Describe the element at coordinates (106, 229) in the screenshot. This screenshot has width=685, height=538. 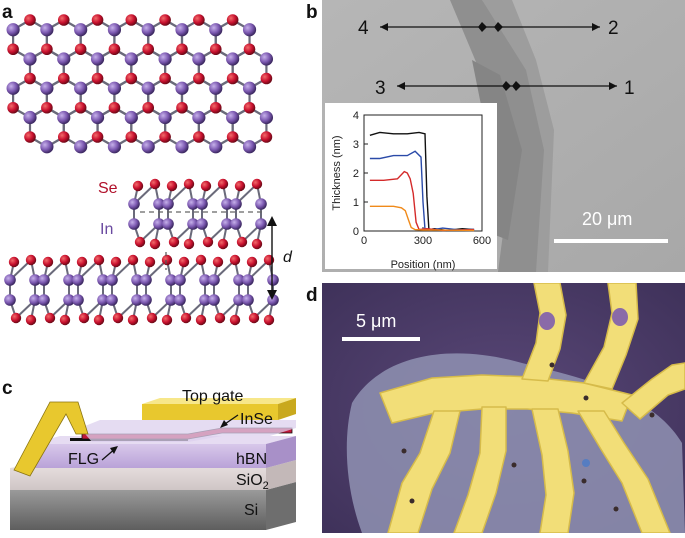
I see `in-label: In` at that location.